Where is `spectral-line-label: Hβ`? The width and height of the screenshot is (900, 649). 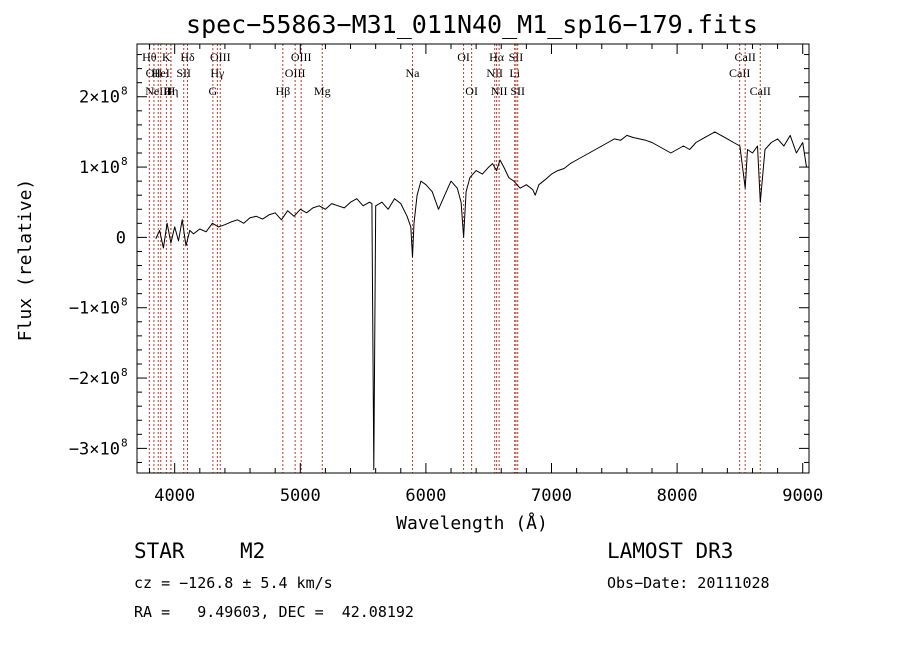
spectral-line-label: Hβ is located at coordinates (282, 91).